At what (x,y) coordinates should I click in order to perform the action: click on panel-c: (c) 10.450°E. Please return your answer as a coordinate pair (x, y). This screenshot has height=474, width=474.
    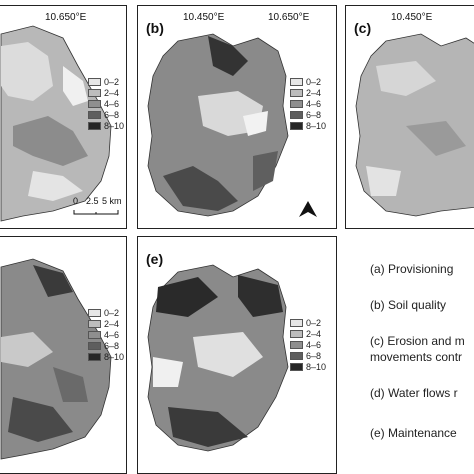
    Looking at the image, I should click on (409, 117).